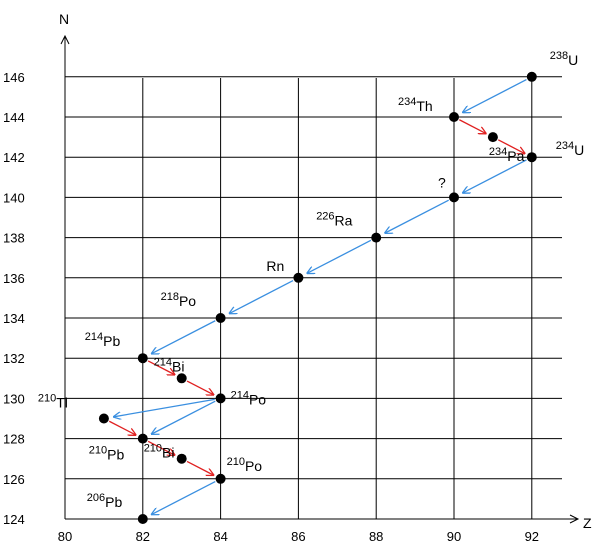 This screenshot has width=604, height=547. What do you see at coordinates (65, 39) in the screenshot?
I see `y-axis-arrow-icon` at bounding box center [65, 39].